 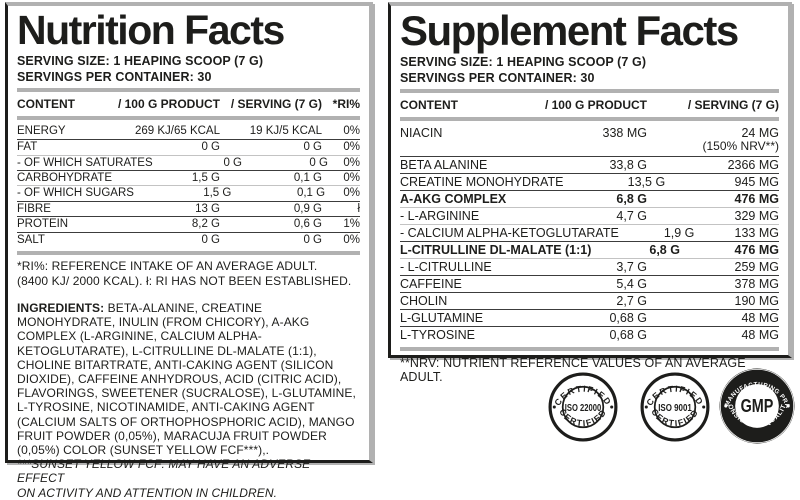 What do you see at coordinates (589, 140) in the screenshot?
I see `table-row: NIACIN 338 MG 24 MG (150% NRV**)` at bounding box center [589, 140].